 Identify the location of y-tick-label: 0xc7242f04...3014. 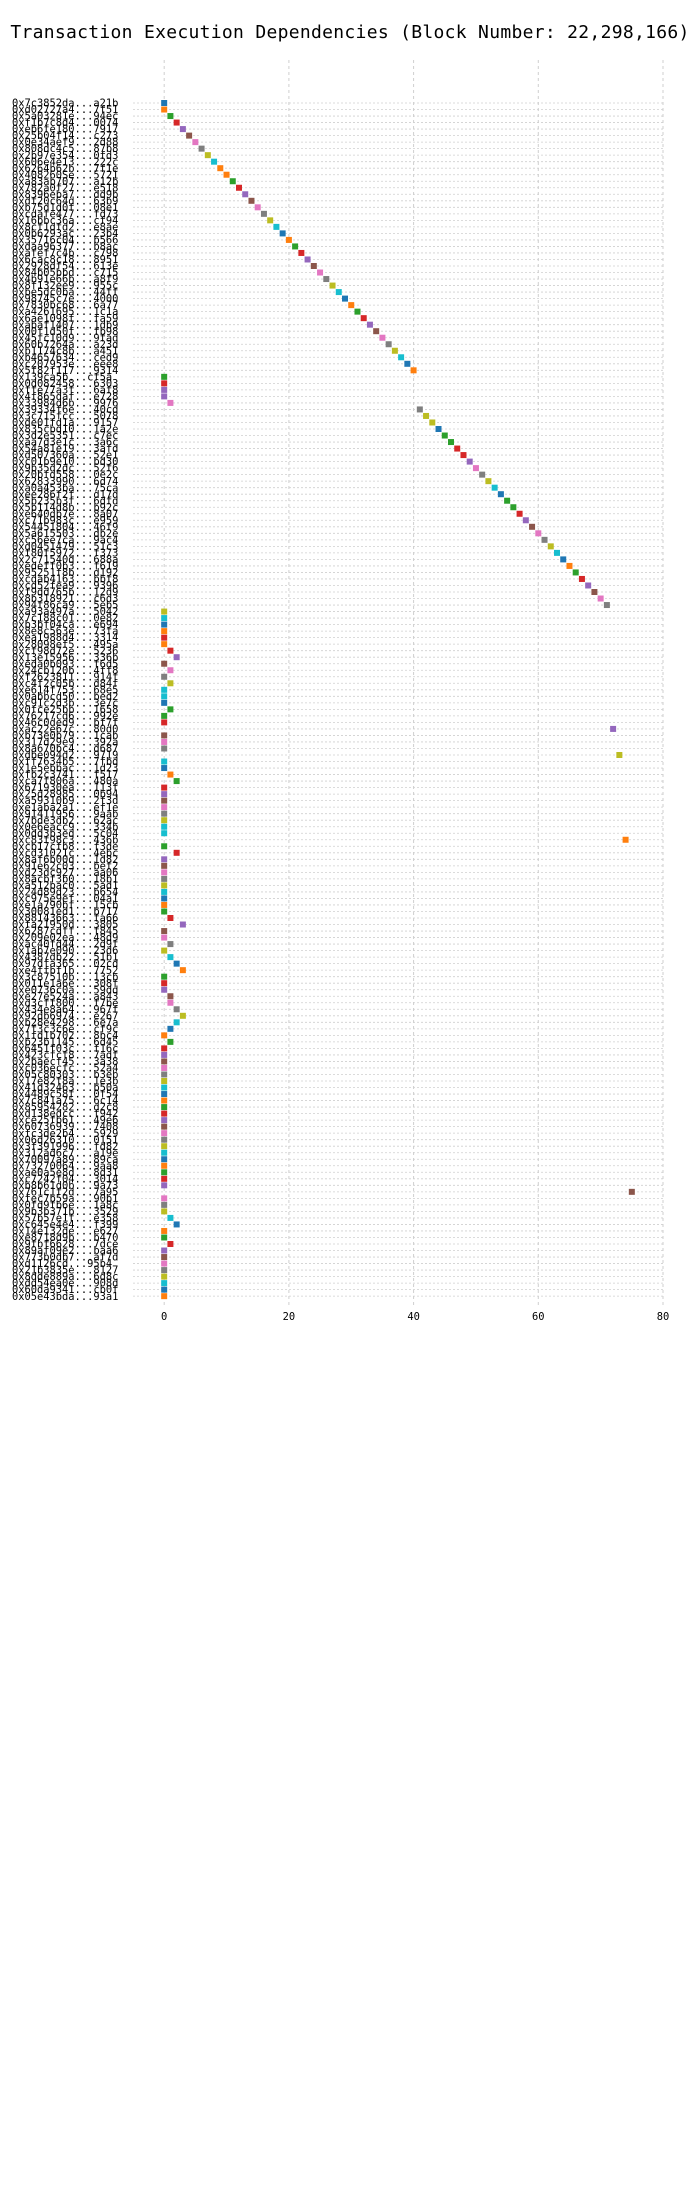
(65, 1179).